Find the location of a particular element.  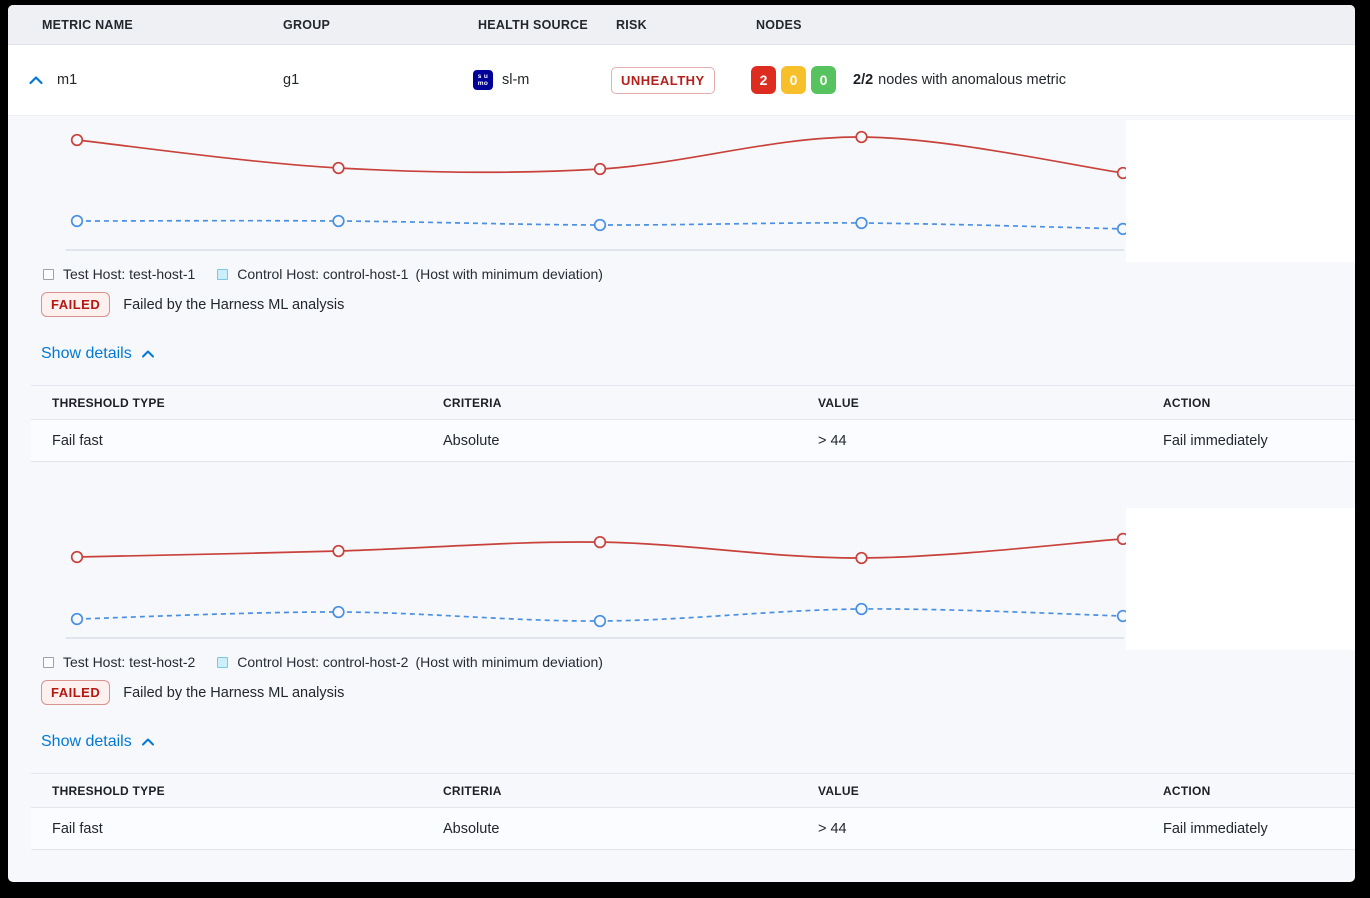

col-header-health-source: HEALTH SOURCE is located at coordinates (533, 24).